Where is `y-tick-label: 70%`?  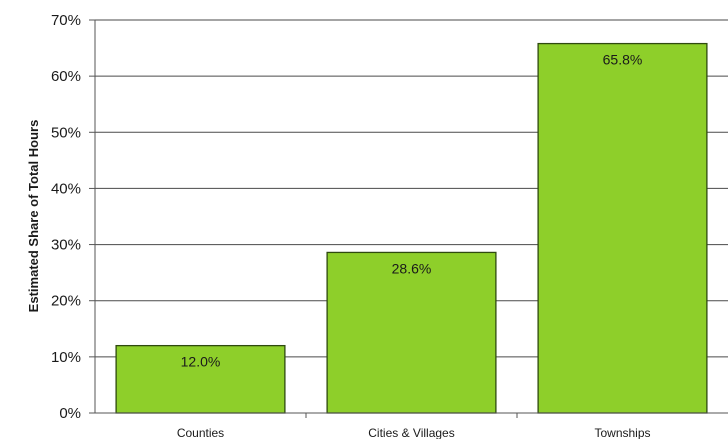
y-tick-label: 70% is located at coordinates (66, 20).